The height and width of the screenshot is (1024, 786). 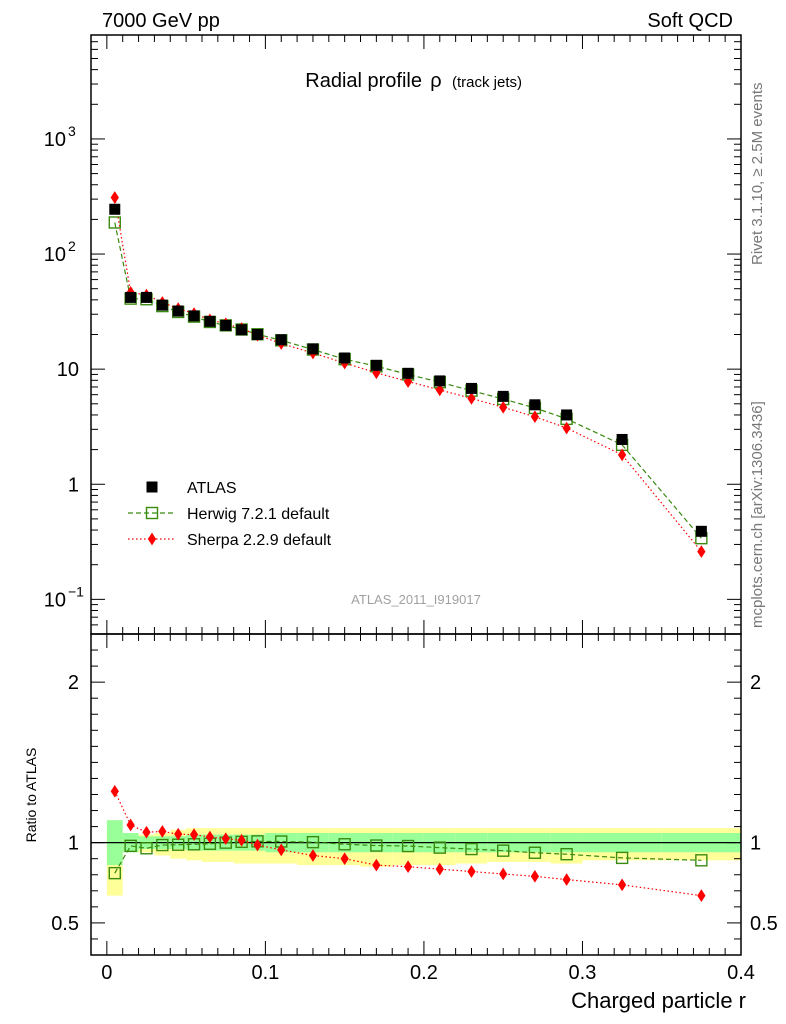 What do you see at coordinates (755, 844) in the screenshot?
I see `ratio-y-tick-label-right: 1` at bounding box center [755, 844].